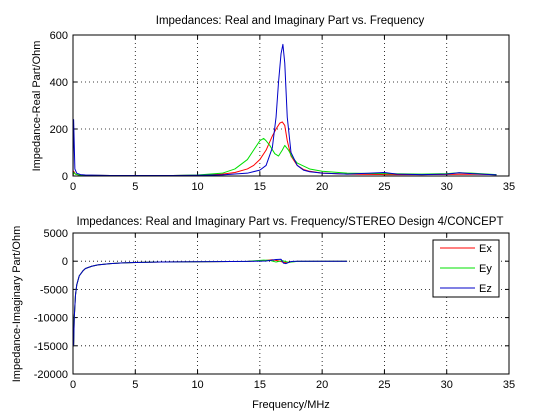  I want to click on svg-text: Ey, so click(485, 269).